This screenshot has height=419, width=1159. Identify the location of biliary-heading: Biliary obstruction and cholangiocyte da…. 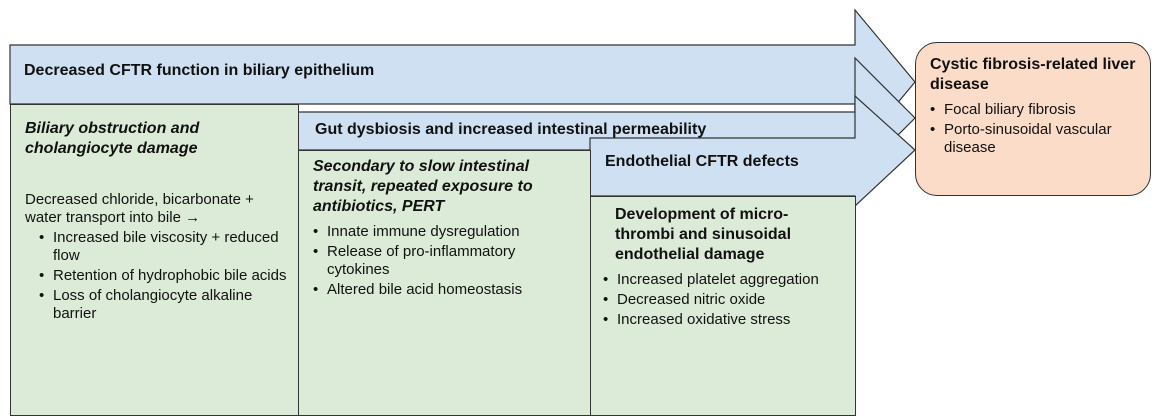
(112, 138).